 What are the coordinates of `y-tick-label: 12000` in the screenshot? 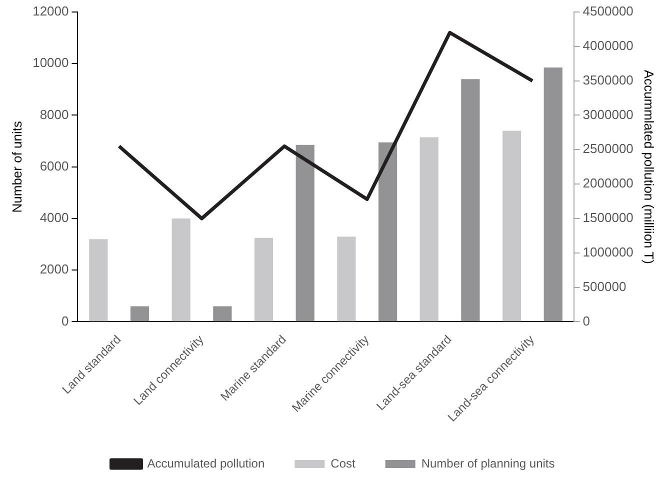 It's located at (50, 11).